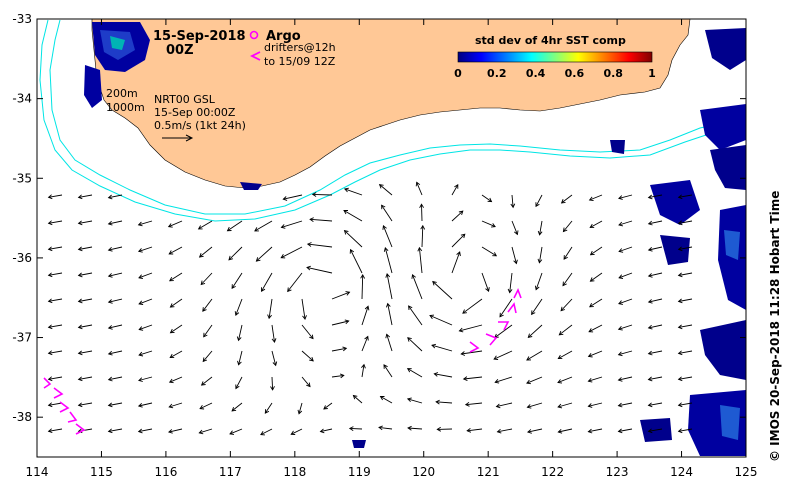 The image size is (790, 492). I want to click on x-tick-label: 116, so click(165, 472).